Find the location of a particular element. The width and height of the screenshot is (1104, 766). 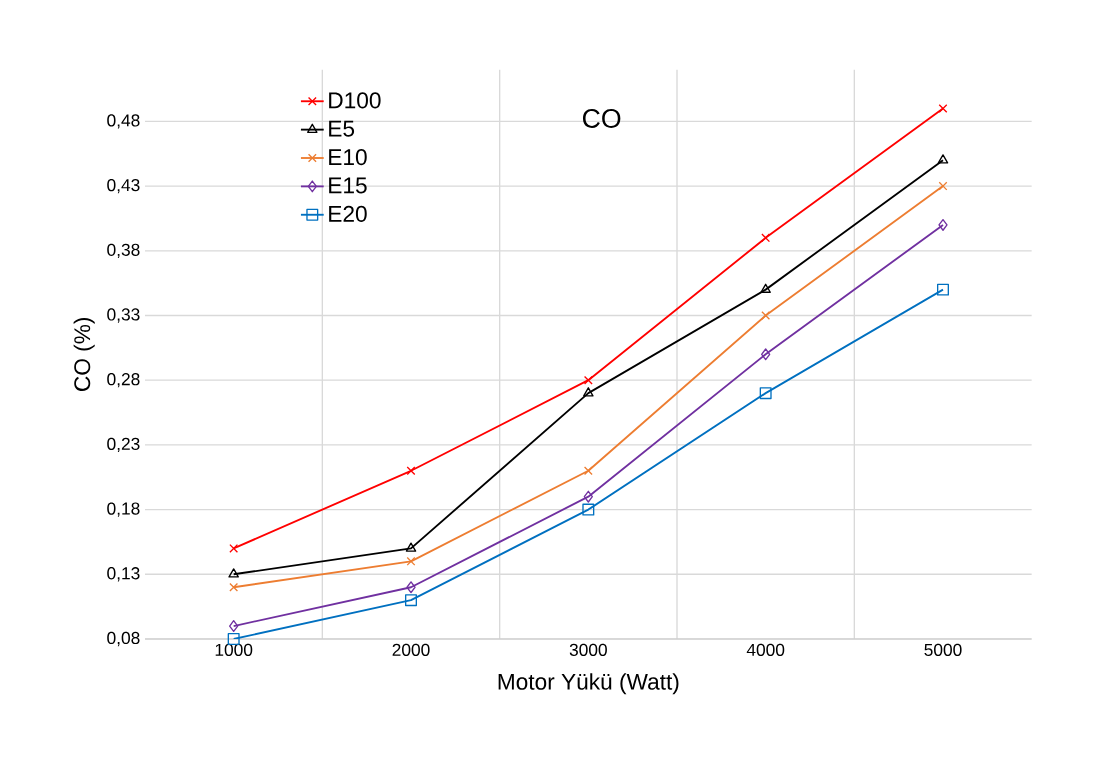

x-tick-label: 3000 is located at coordinates (588, 649).